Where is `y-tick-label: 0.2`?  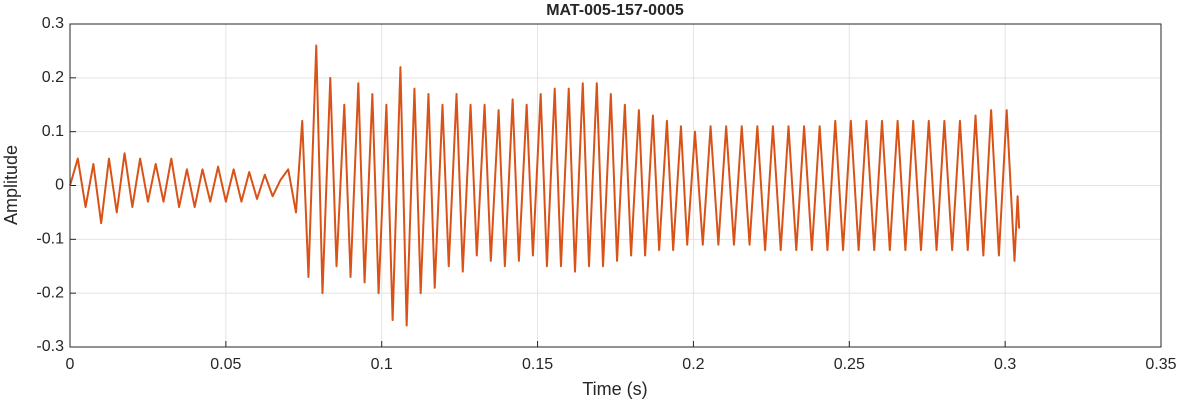 y-tick-label: 0.2 is located at coordinates (53, 77).